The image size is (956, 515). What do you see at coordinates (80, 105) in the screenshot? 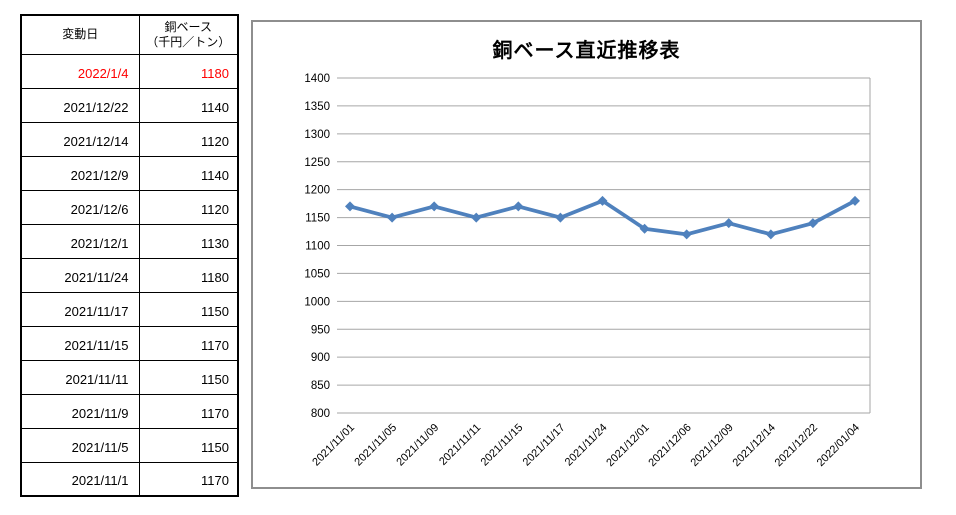
I see `date-cell: 2021/12/22` at bounding box center [80, 105].